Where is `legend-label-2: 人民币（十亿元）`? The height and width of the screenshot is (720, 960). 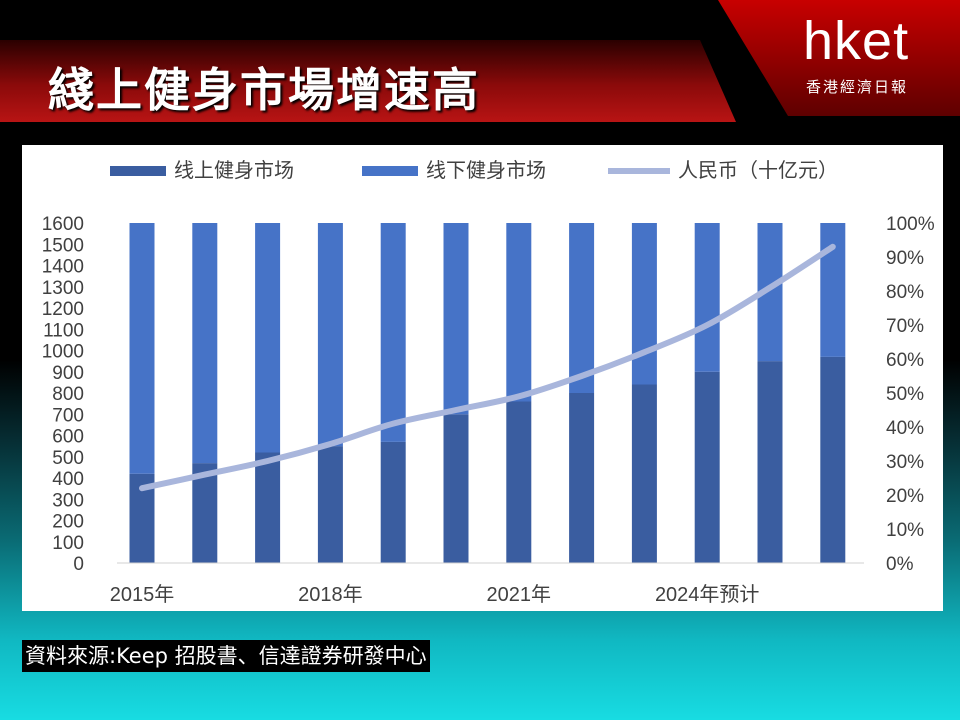 legend-label-2: 人民币（十亿元） is located at coordinates (758, 170).